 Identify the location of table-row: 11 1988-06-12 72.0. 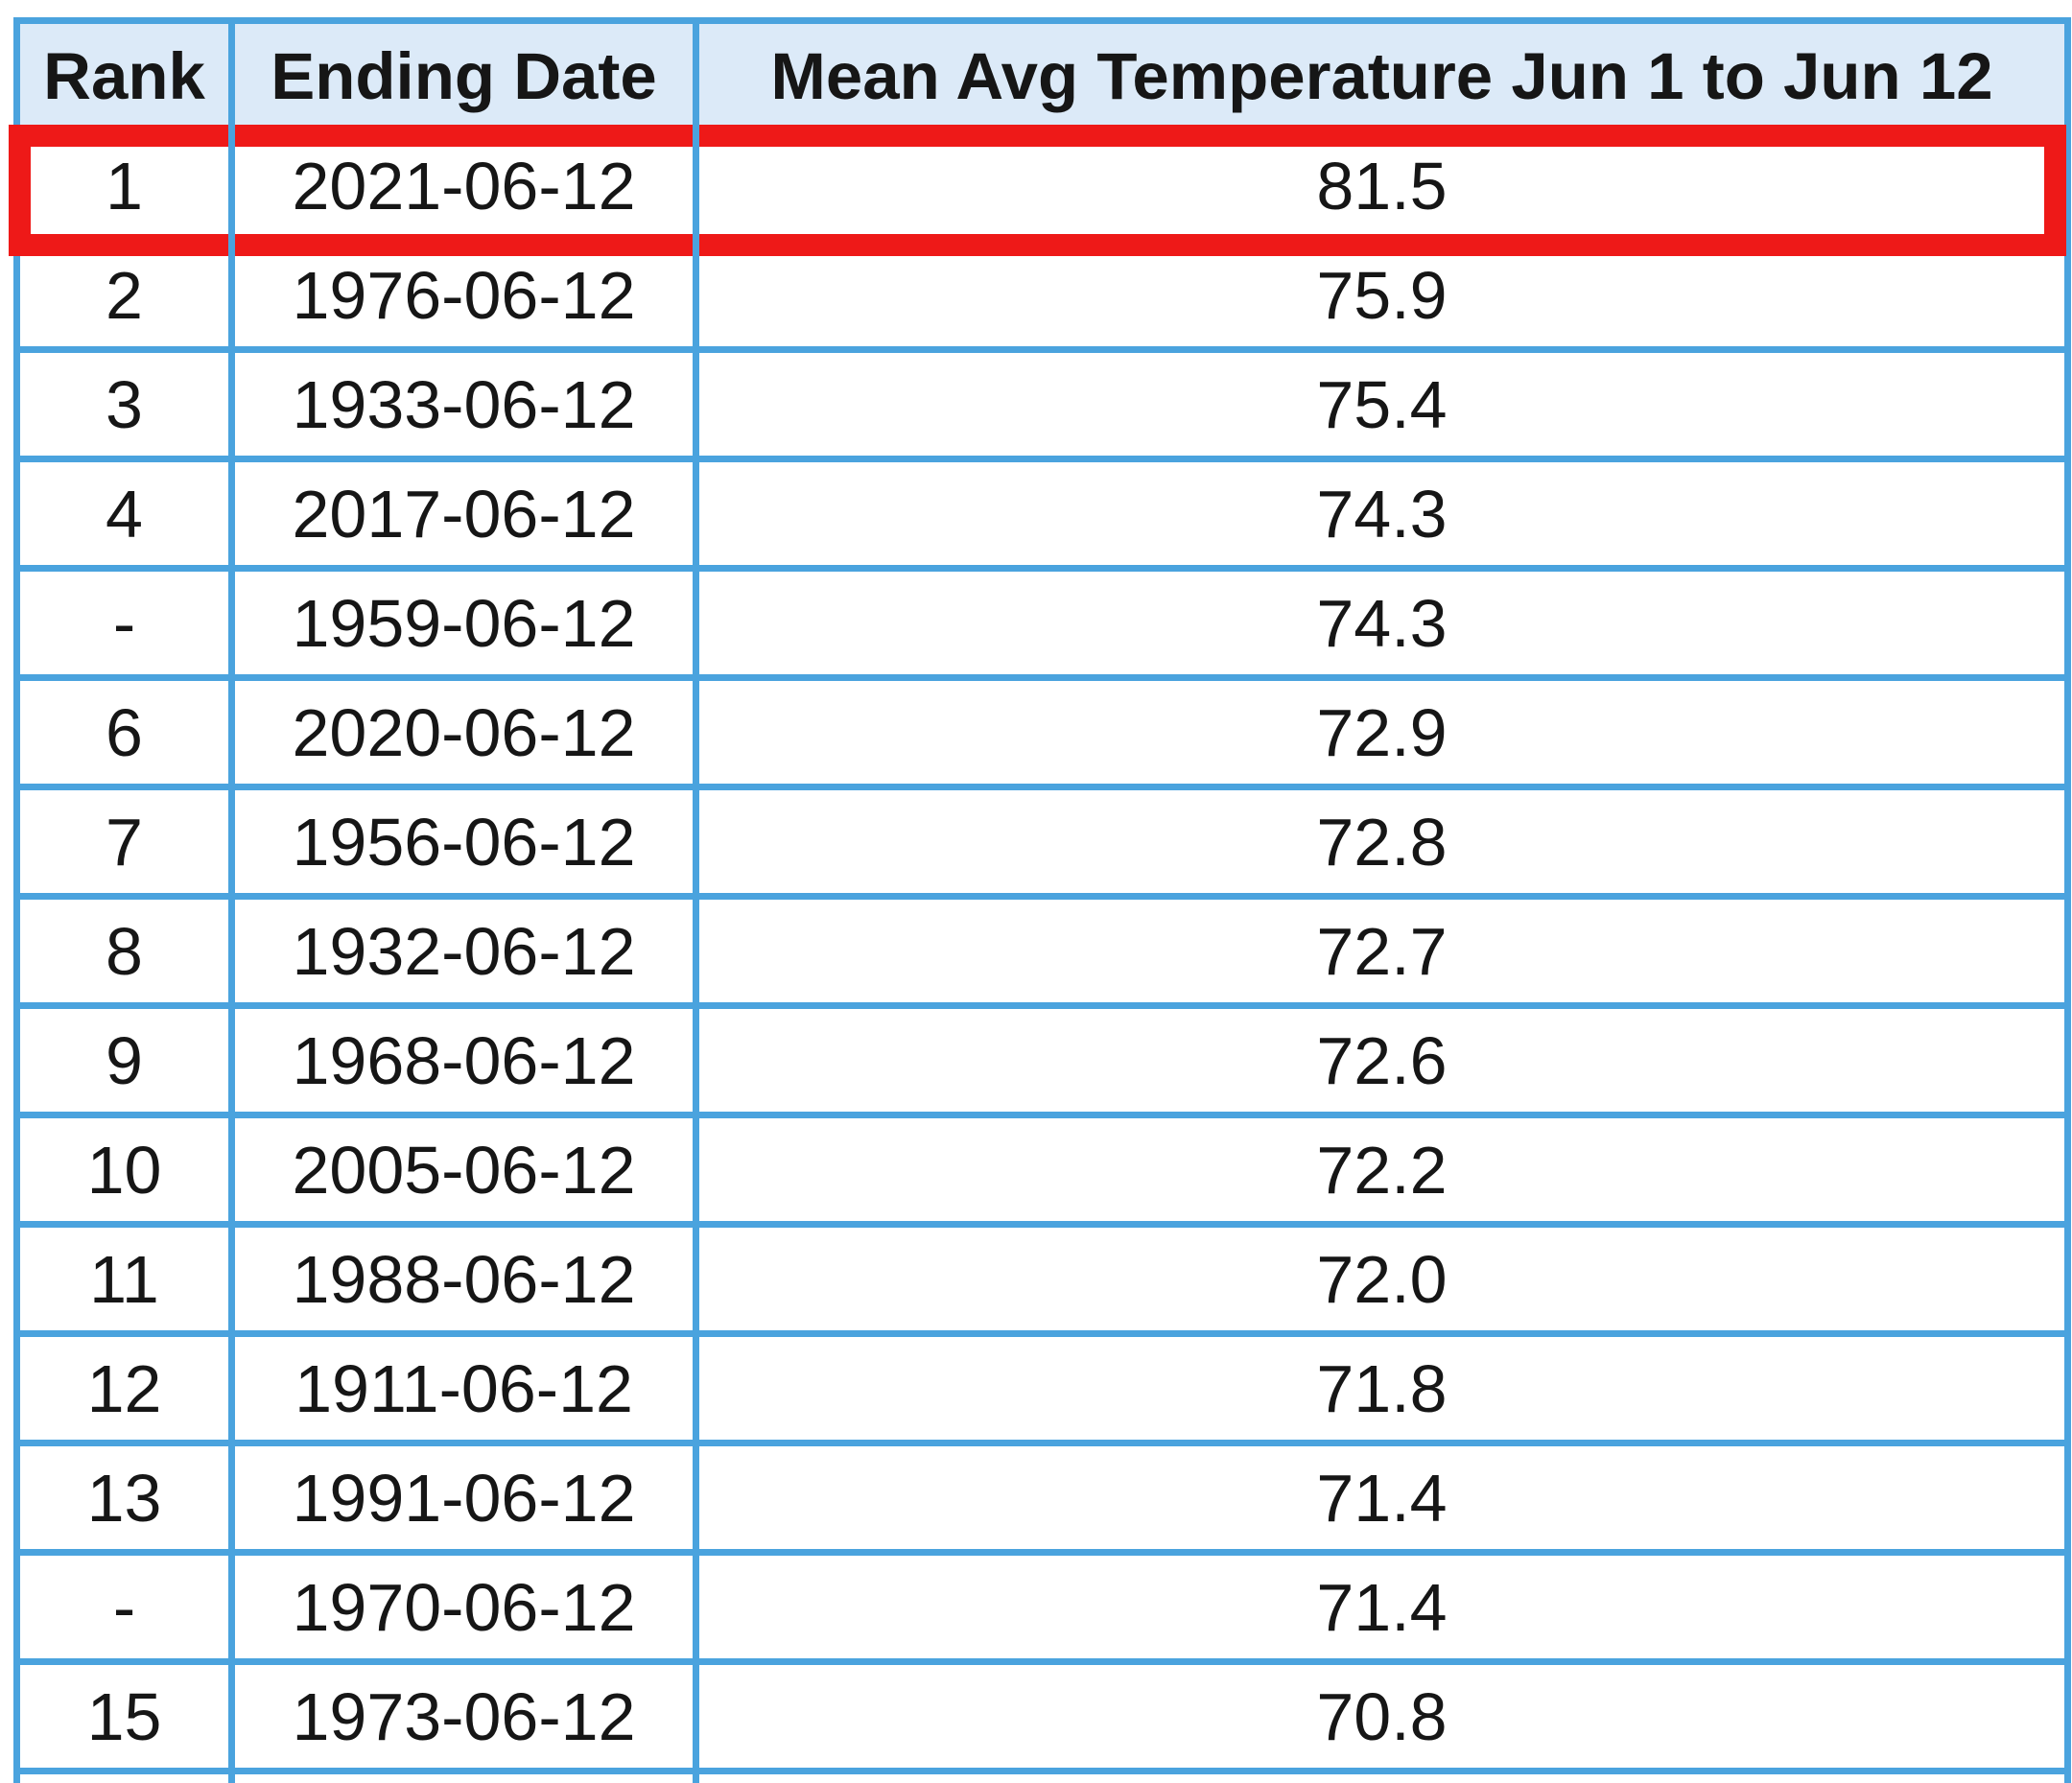
(1045, 1282).